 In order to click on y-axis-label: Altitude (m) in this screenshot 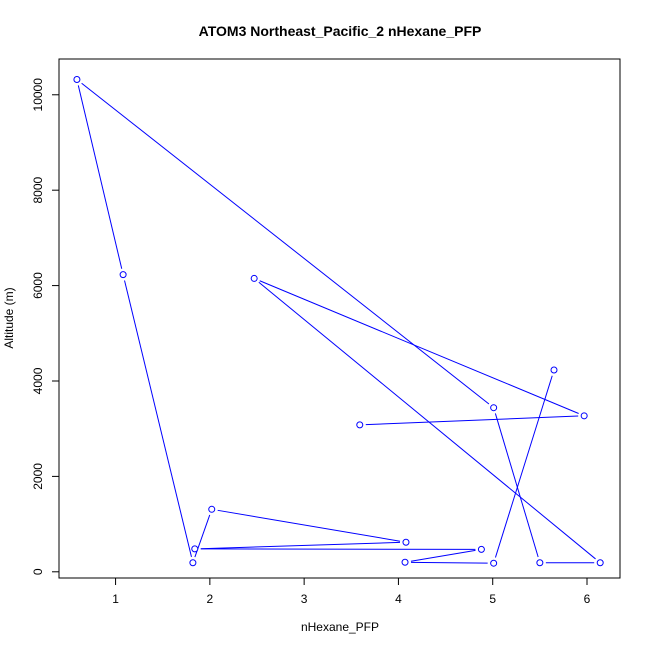, I will do `click(9, 317)`.